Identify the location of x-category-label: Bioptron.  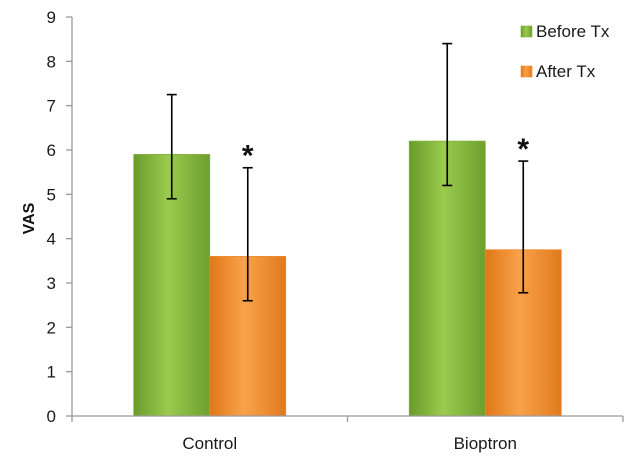
(485, 443).